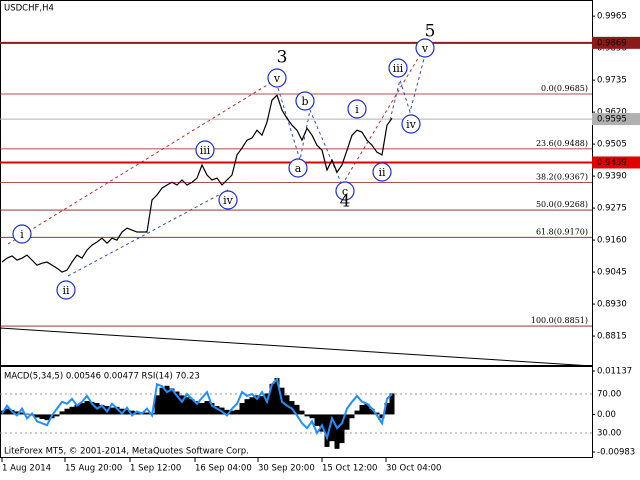 The image size is (640, 480). What do you see at coordinates (612, 337) in the screenshot?
I see `y-tick-label: 0.8815` at bounding box center [612, 337].